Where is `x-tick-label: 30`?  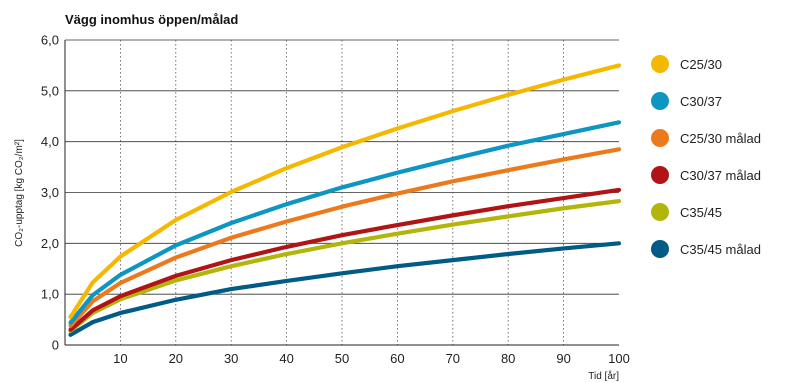
x-tick-label: 30 is located at coordinates (231, 358).